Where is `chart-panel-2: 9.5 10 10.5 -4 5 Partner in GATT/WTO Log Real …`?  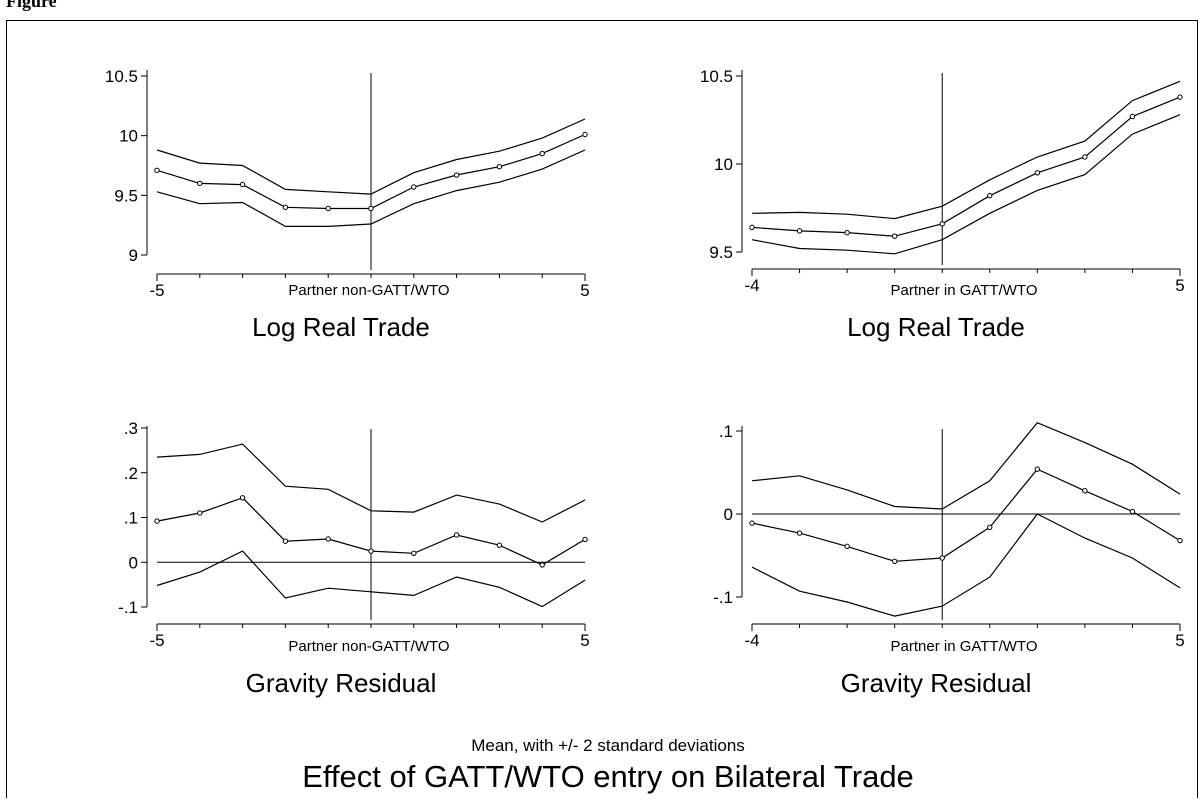 chart-panel-2: 9.5 10 10.5 -4 5 Partner in GATT/WTO Log Real … is located at coordinates (942, 204).